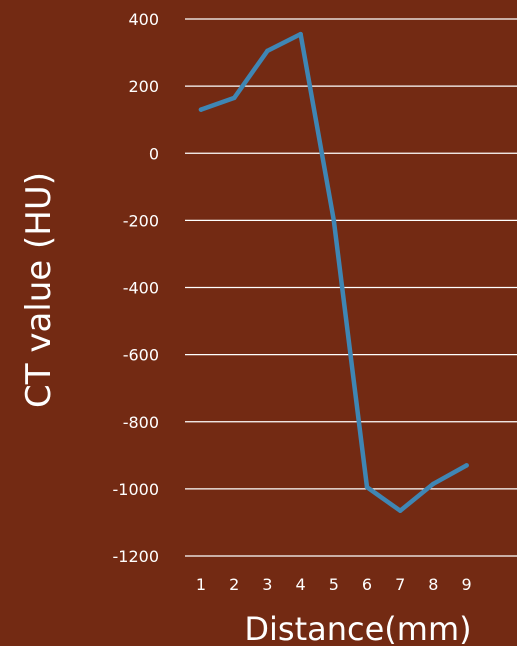 This screenshot has width=517, height=646. What do you see at coordinates (143, 19) in the screenshot?
I see `y-tick-label: 400` at bounding box center [143, 19].